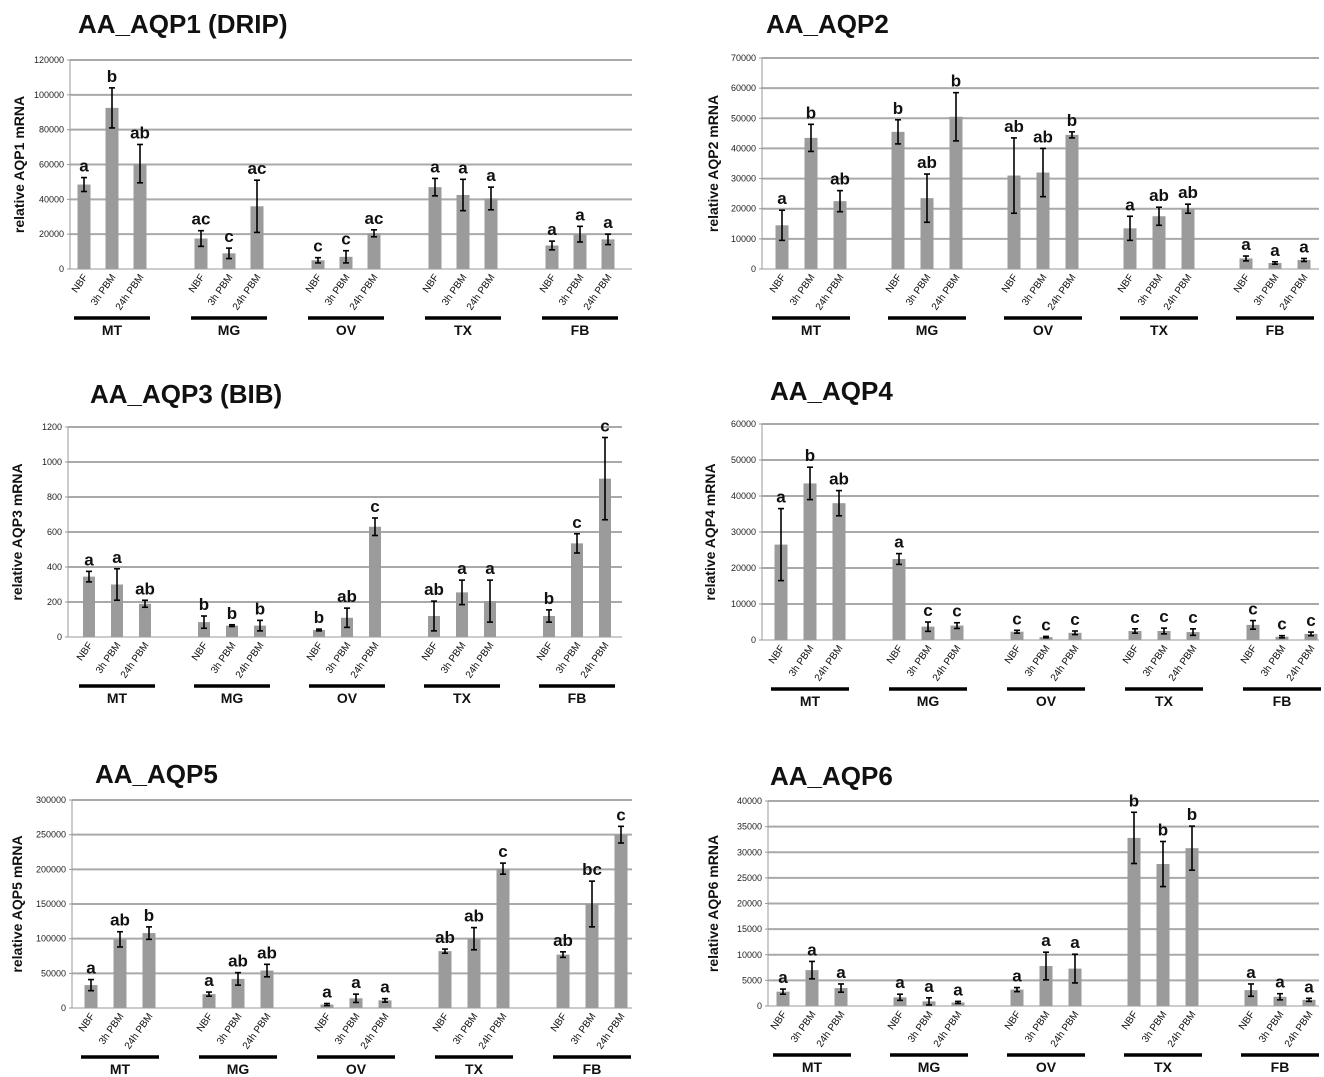  I want to click on y-tick-label: 600, so click(54, 532).